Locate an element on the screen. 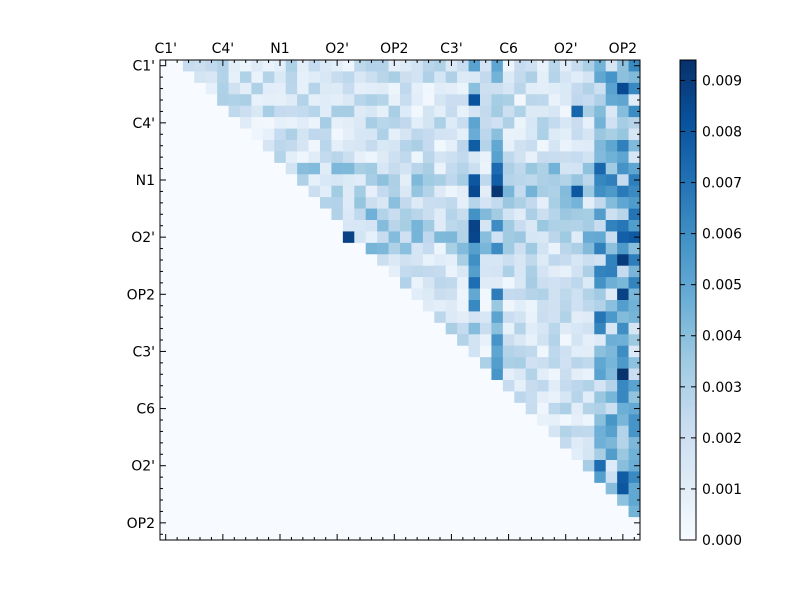  x-tick-label: C1' is located at coordinates (165, 49).